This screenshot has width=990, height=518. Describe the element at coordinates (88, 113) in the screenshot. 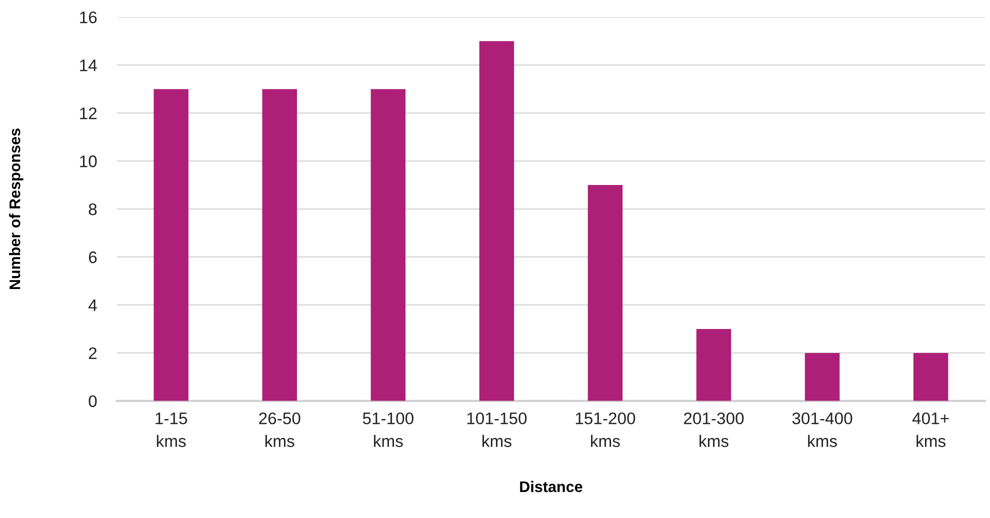

I see `y-tick-label: 12` at that location.